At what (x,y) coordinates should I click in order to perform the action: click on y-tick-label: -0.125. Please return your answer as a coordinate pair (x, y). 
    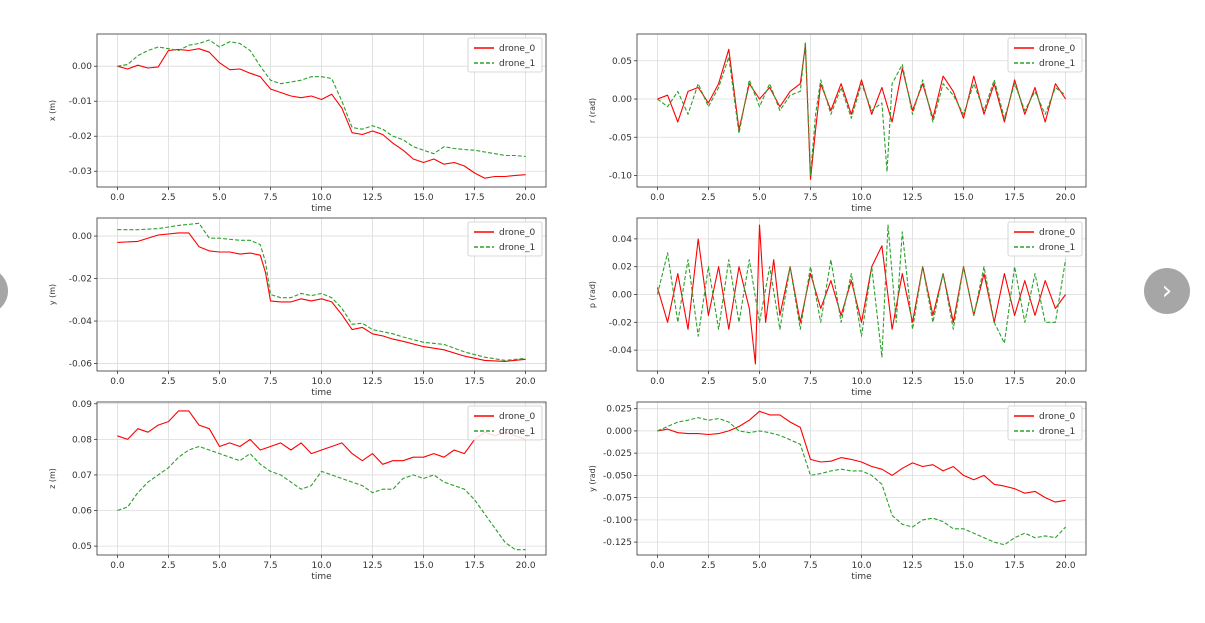
    Looking at the image, I should click on (617, 543).